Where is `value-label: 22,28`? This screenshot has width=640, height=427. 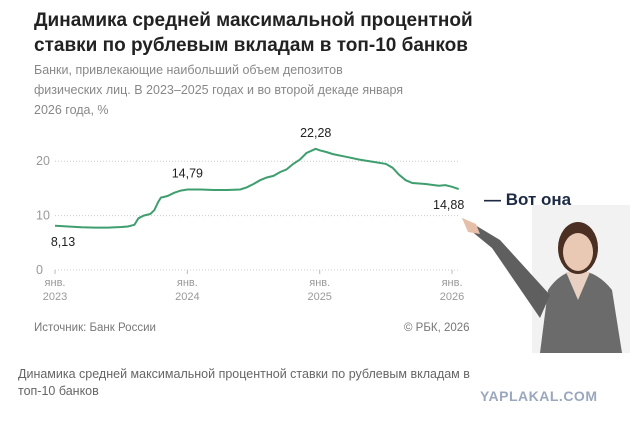
value-label: 22,28 is located at coordinates (315, 133).